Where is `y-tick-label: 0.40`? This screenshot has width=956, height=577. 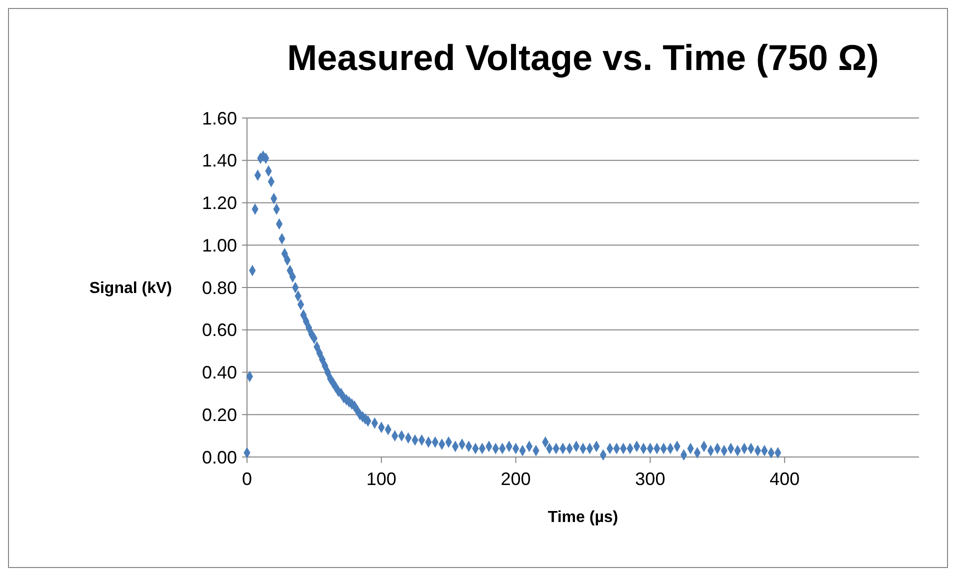
y-tick-label: 0.40 is located at coordinates (219, 372).